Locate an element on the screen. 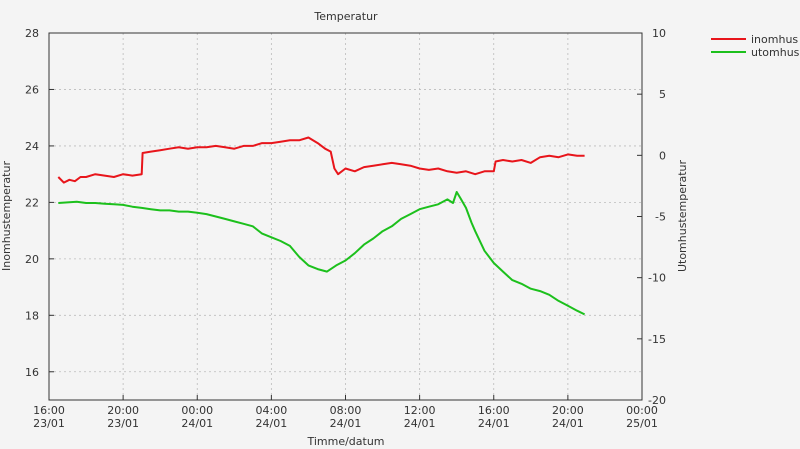 The height and width of the screenshot is (449, 800). y-right-tick-label: -5 is located at coordinates (660, 217).